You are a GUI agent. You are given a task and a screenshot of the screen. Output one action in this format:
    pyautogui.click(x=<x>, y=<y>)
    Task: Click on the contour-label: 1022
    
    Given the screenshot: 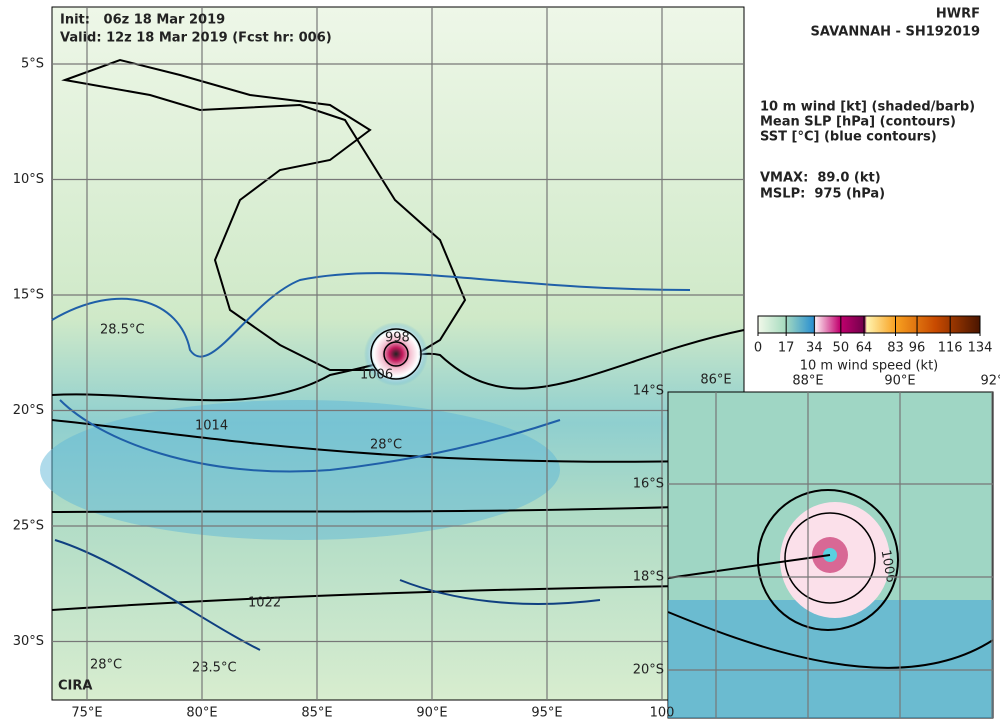 What is the action you would take?
    pyautogui.click(x=264, y=603)
    